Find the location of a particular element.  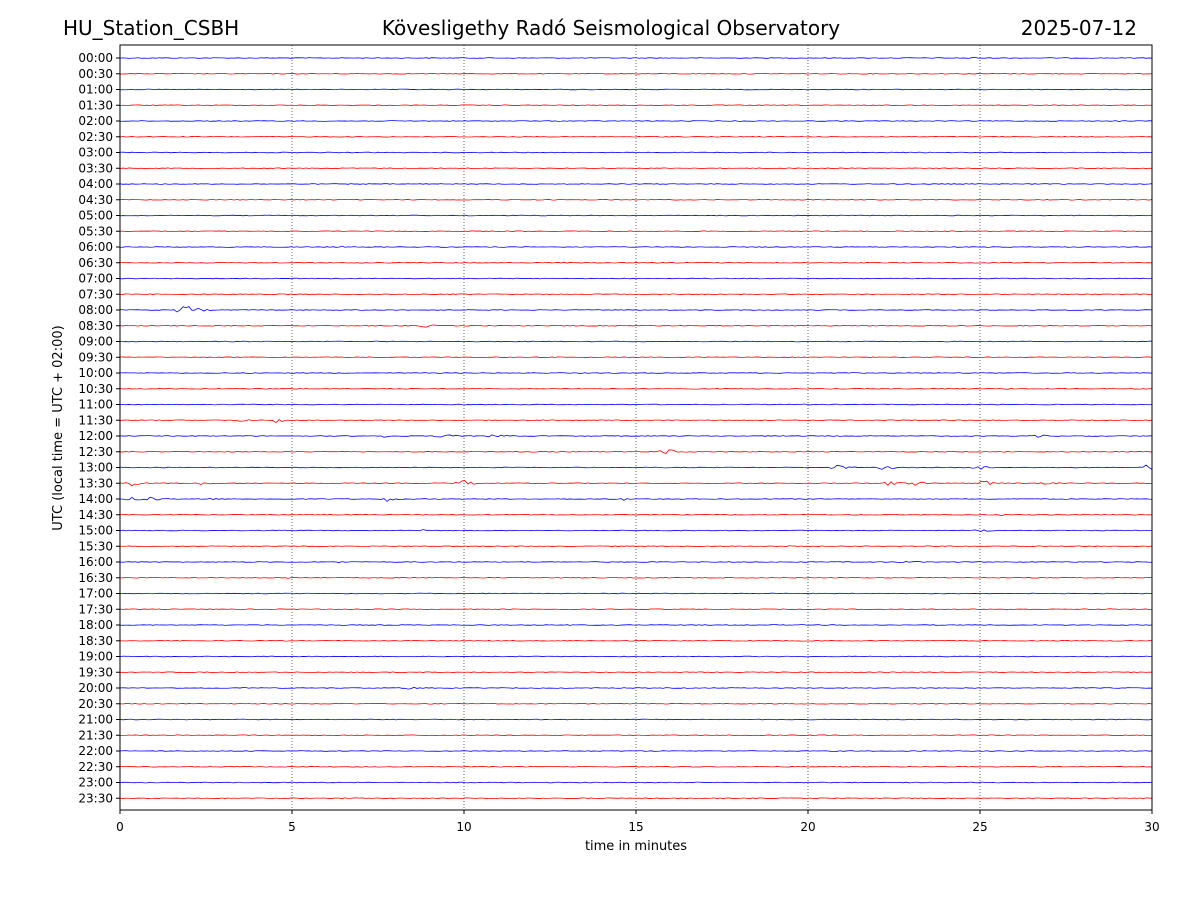

y-tick-label: 02:00 is located at coordinates (95, 121).